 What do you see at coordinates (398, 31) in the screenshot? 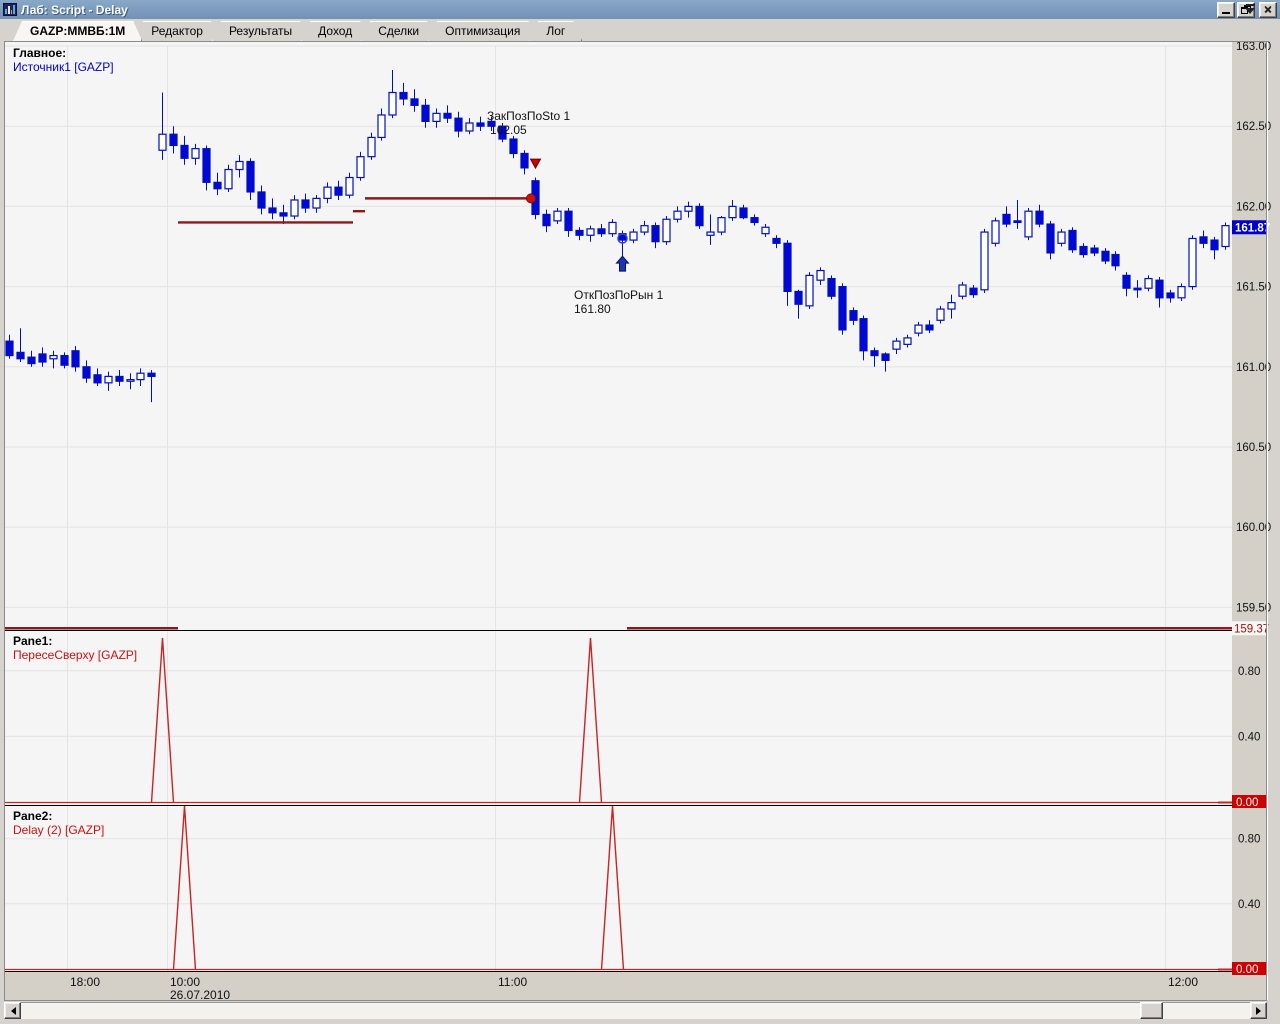
I see `tab-trades: Сделки` at bounding box center [398, 31].